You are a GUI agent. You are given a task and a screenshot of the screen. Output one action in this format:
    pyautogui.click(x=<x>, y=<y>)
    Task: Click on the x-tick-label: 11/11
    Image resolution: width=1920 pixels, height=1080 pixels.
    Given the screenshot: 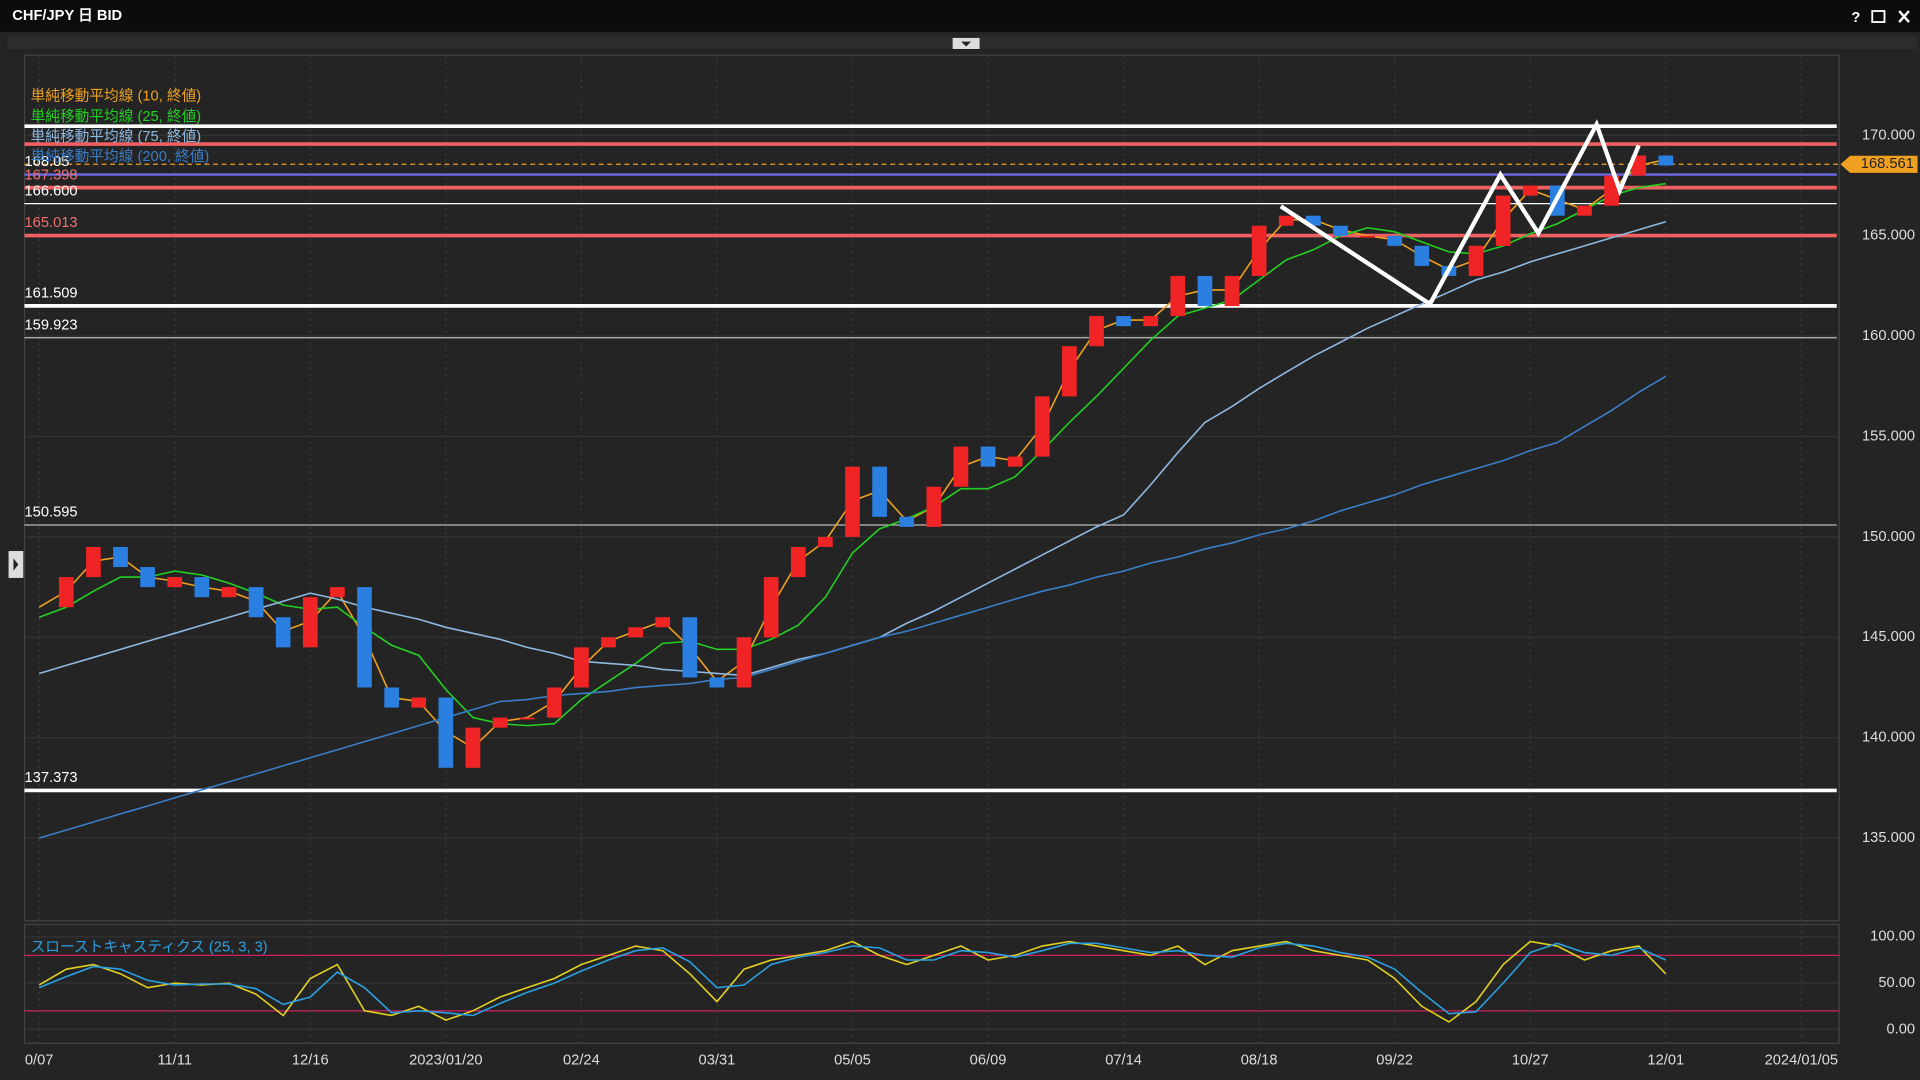 What is the action you would take?
    pyautogui.click(x=174, y=1060)
    